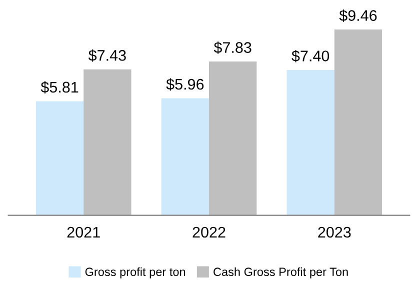 The image size is (418, 289). I want to click on data-label: $5.96, so click(185, 84).